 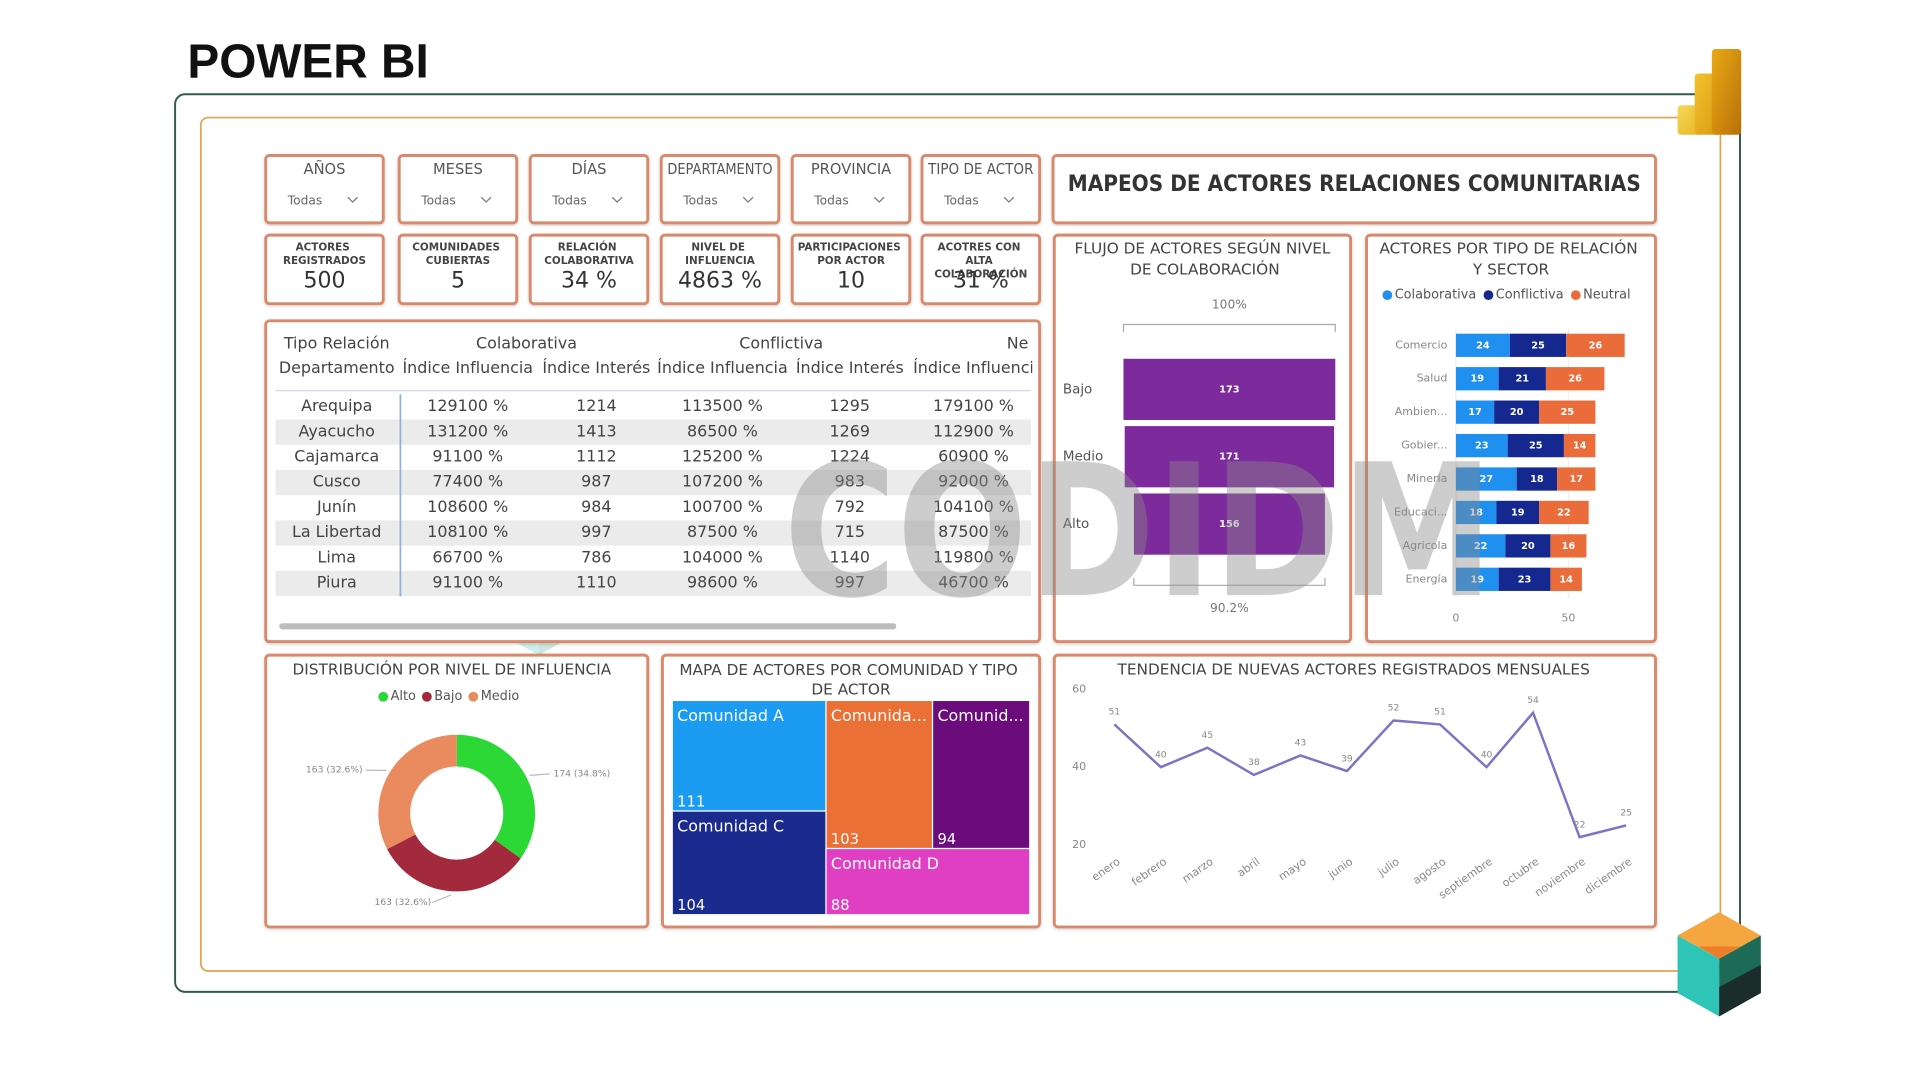 I want to click on data-label: 45, so click(x=1208, y=735).